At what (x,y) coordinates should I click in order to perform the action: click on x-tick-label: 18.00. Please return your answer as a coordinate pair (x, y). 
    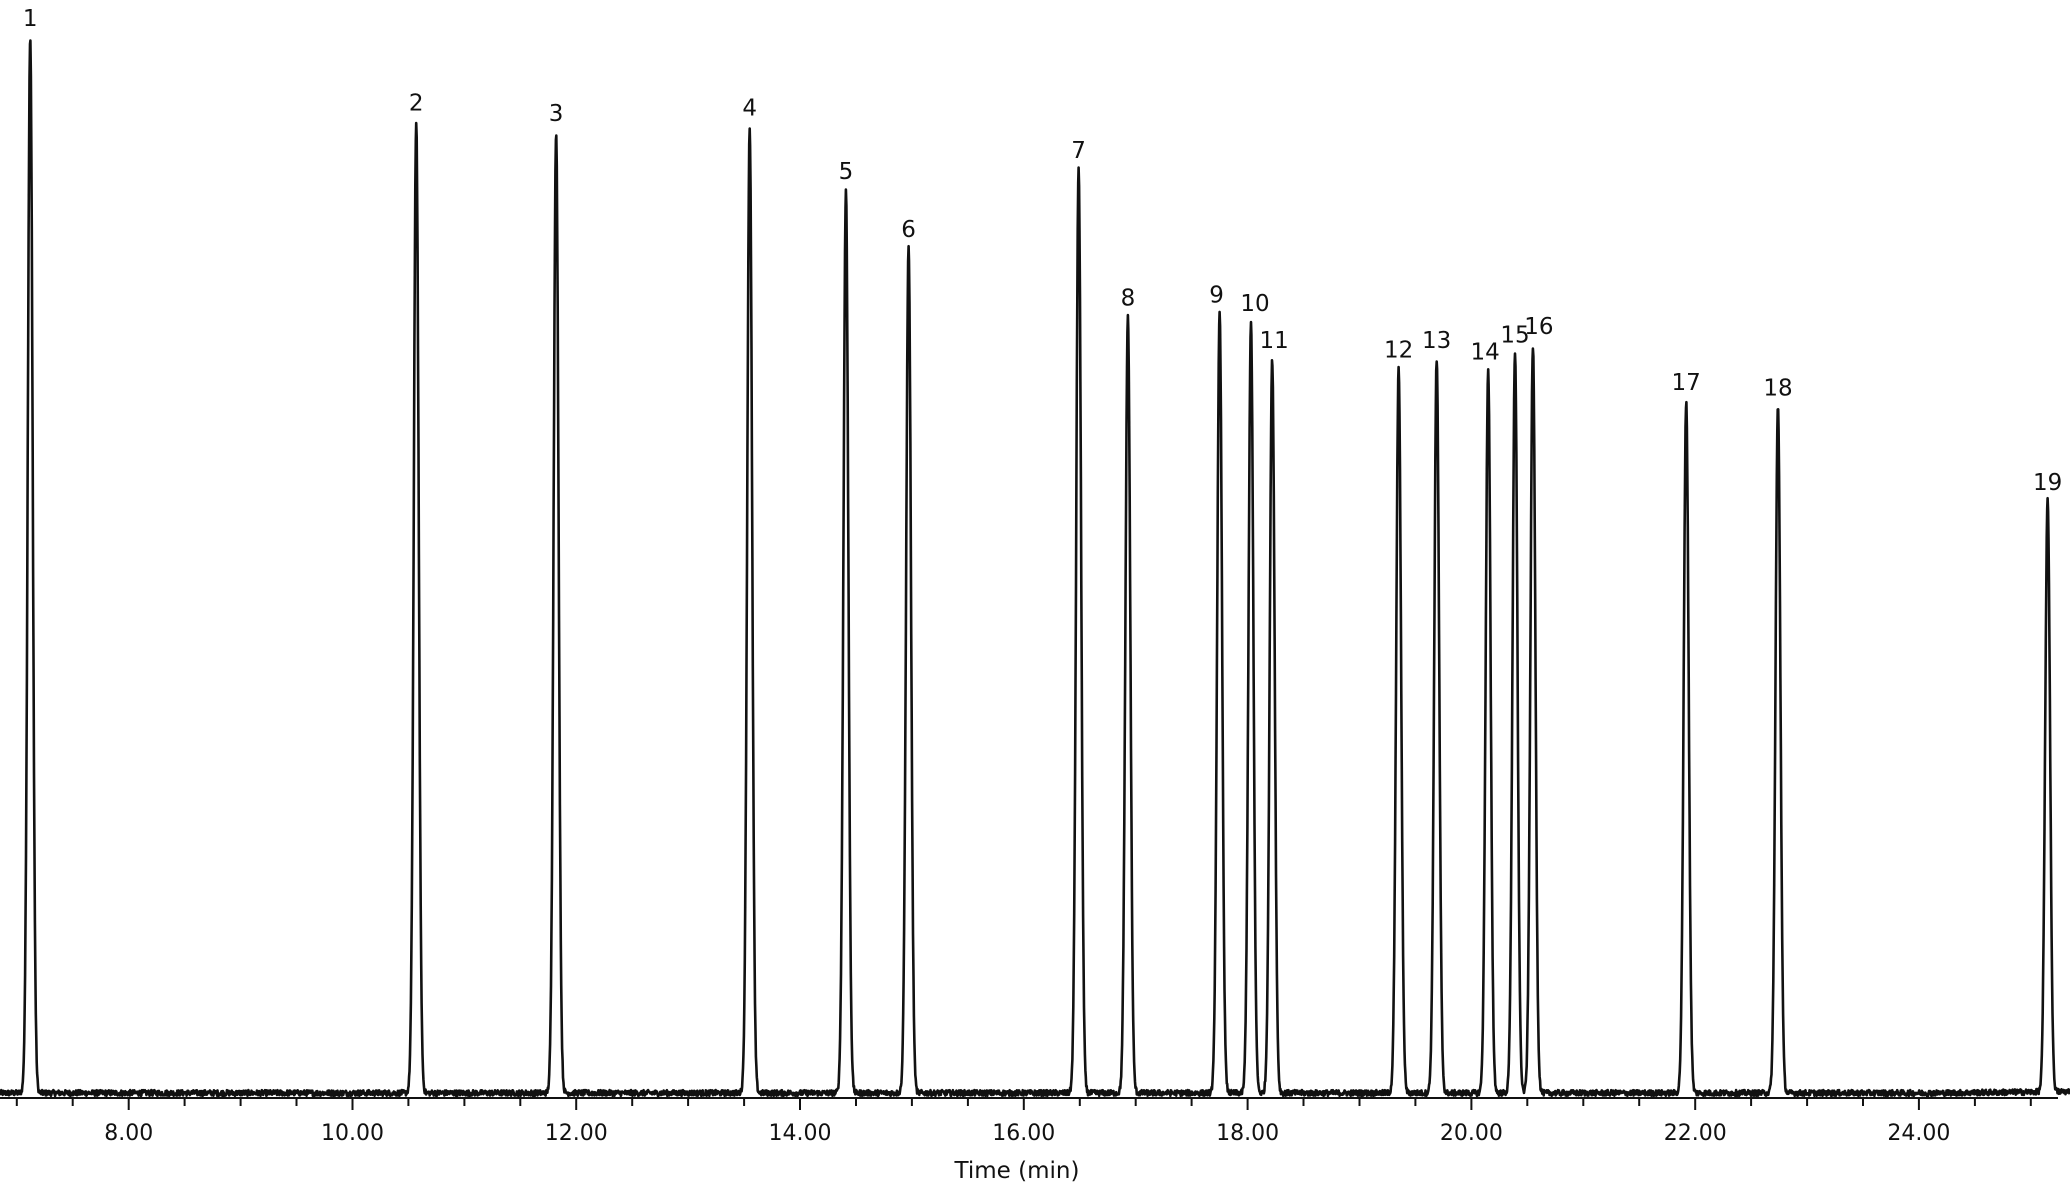
    Looking at the image, I should click on (1247, 1133).